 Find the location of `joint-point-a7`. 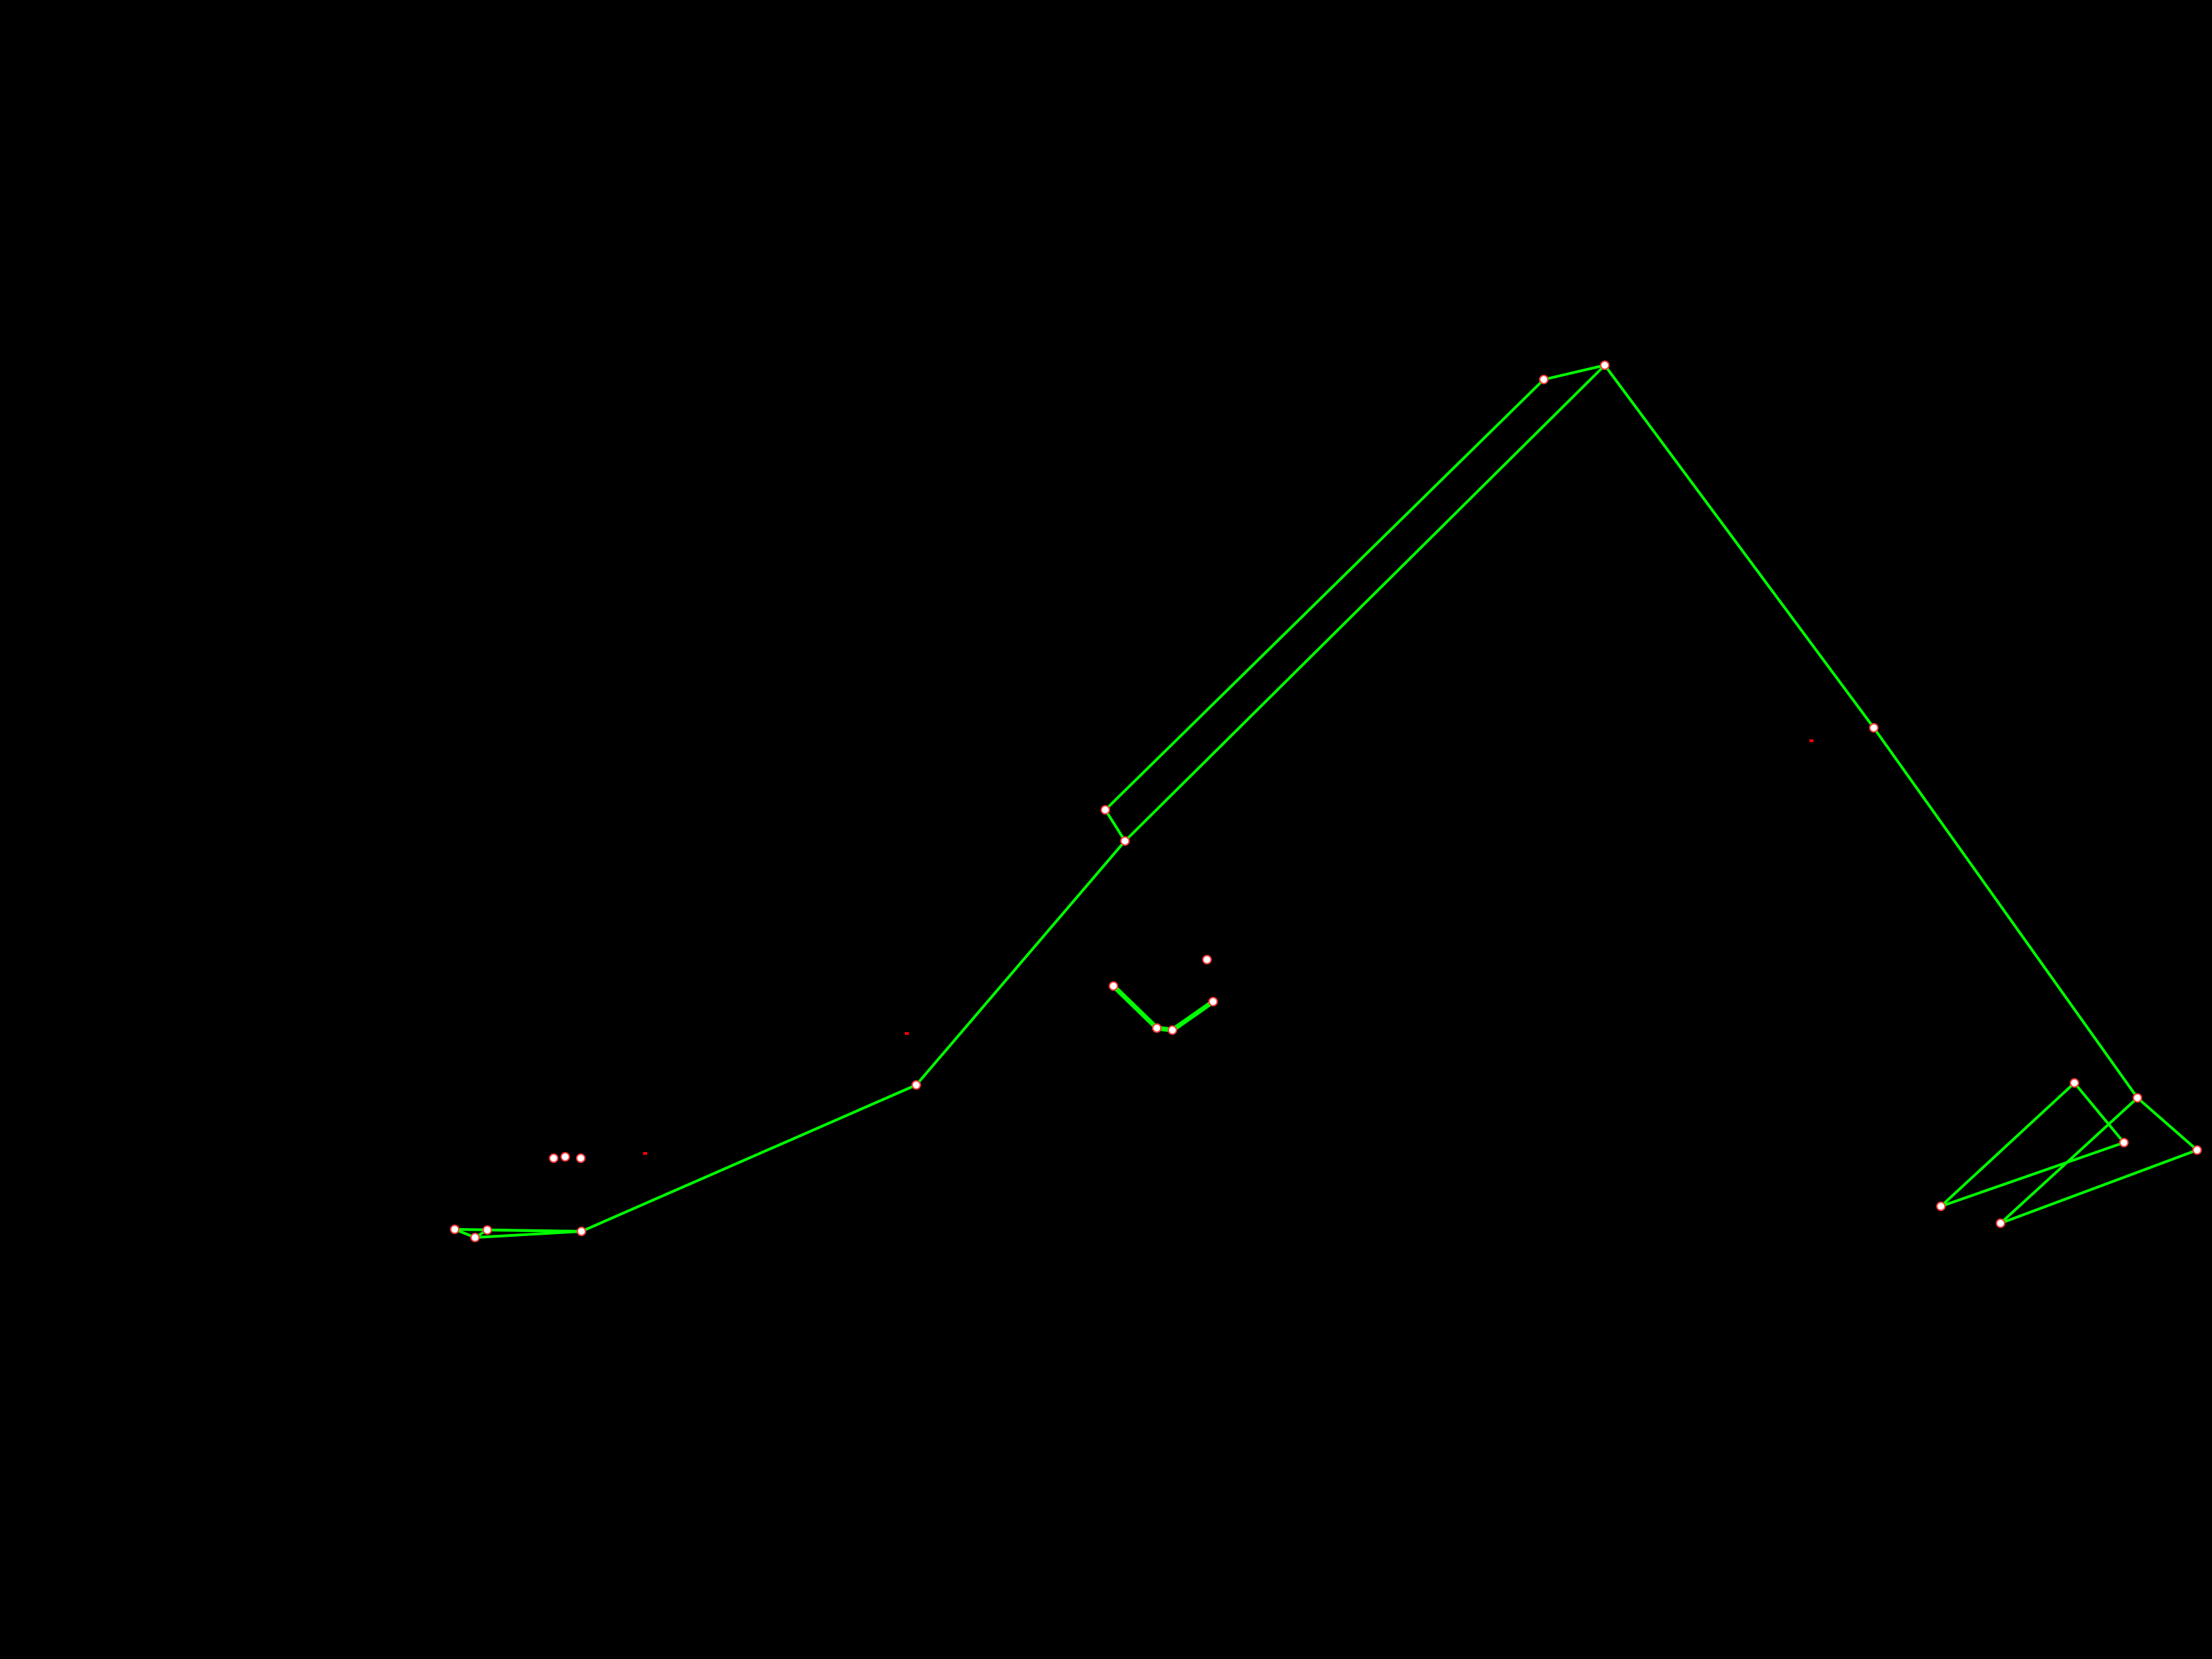

joint-point-a7 is located at coordinates (488, 1230).